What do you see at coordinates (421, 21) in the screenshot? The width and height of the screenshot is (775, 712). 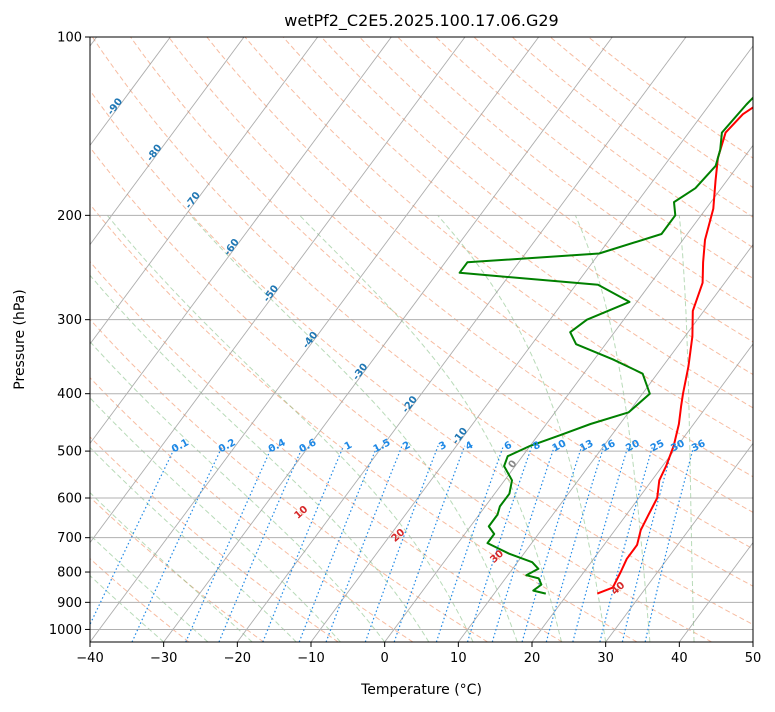 I see `chart-title: wetPf2_C2E5.2025.100.17.06.G29` at bounding box center [421, 21].